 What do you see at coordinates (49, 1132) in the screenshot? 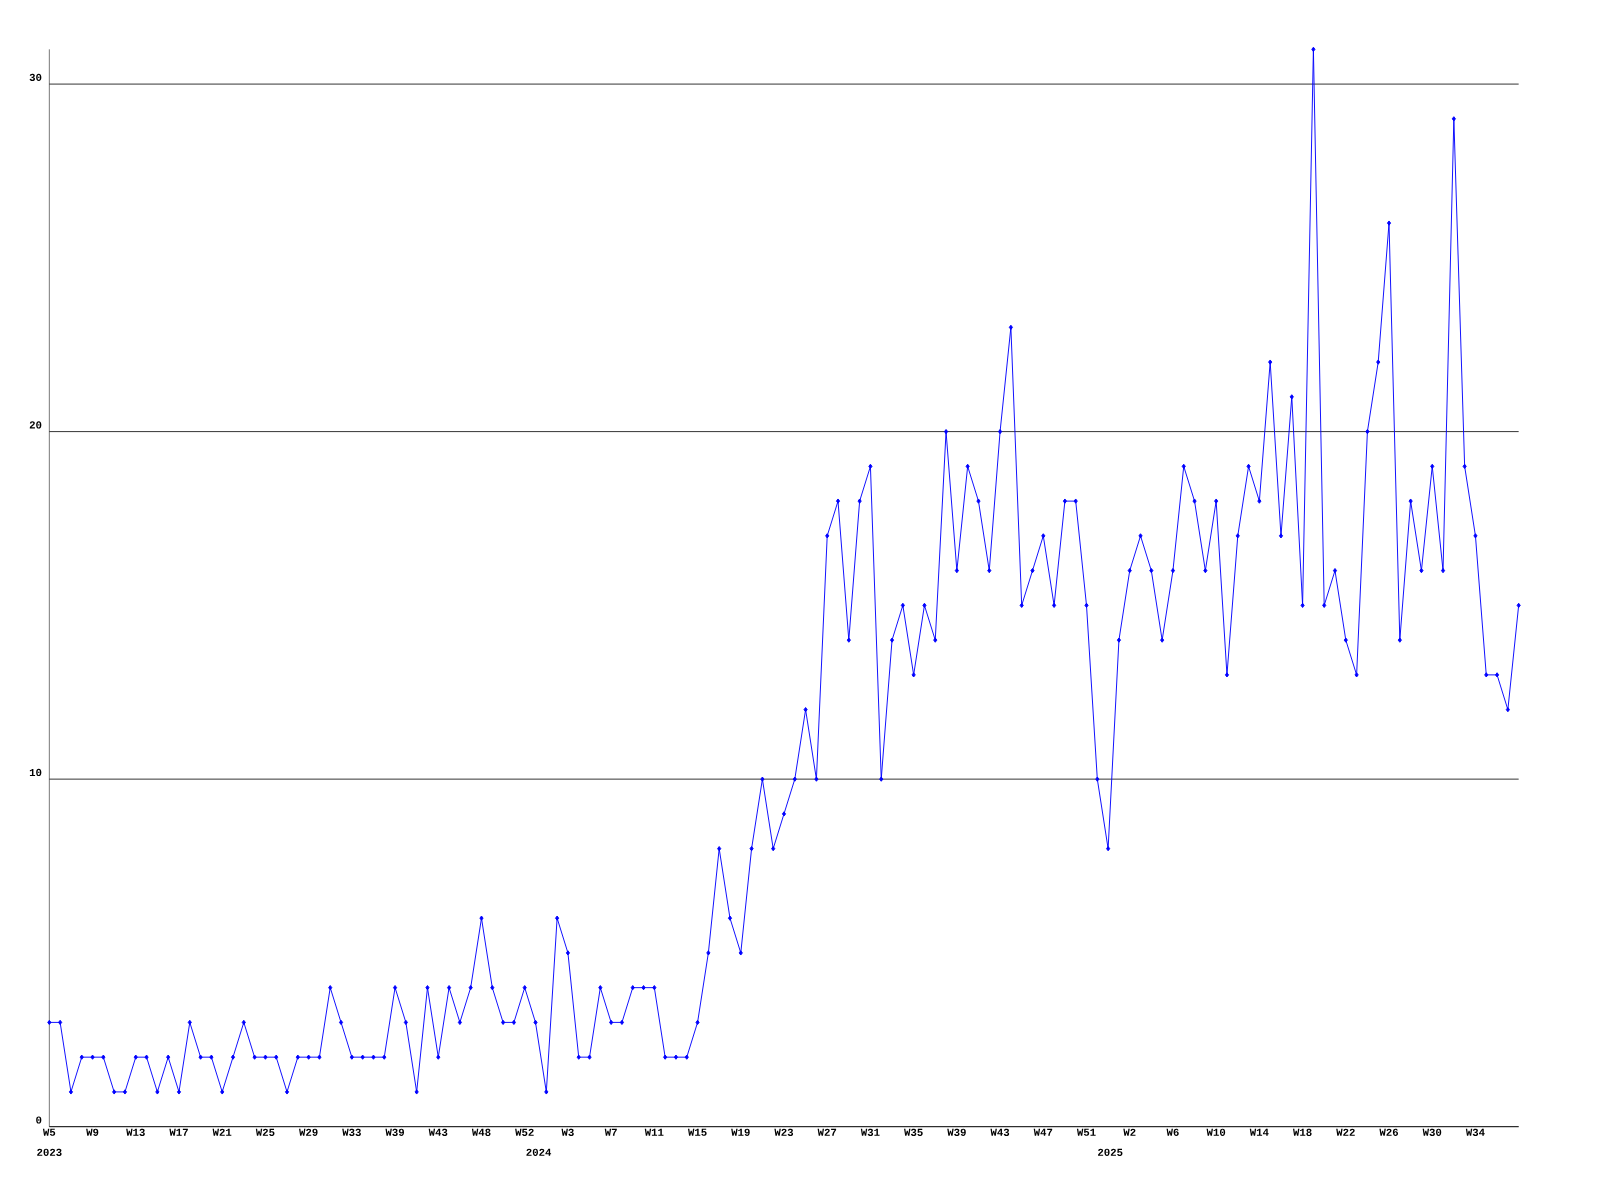
I see `x-tick-label: W5` at bounding box center [49, 1132].